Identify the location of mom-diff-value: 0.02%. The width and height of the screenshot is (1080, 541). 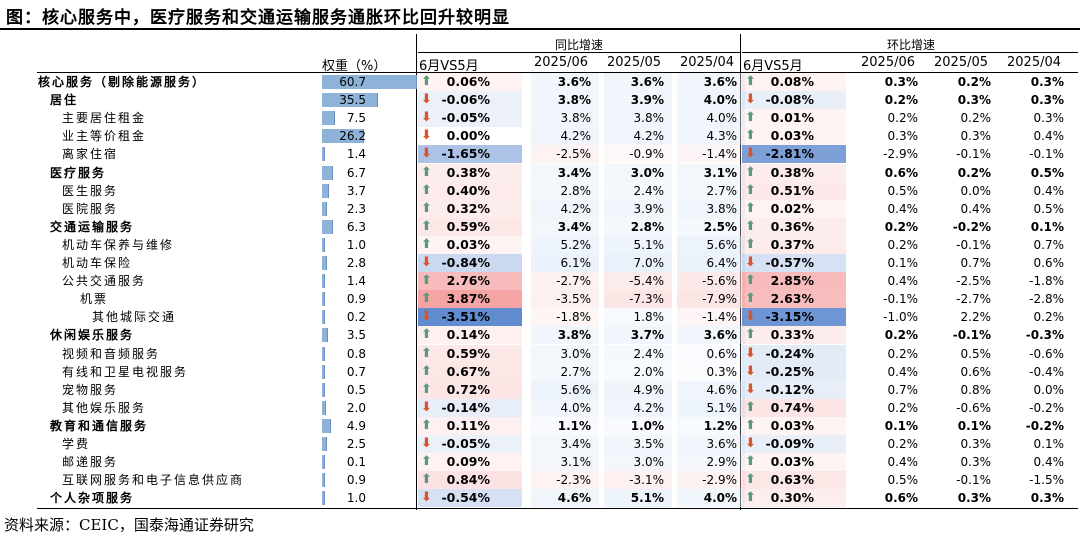
(792, 208).